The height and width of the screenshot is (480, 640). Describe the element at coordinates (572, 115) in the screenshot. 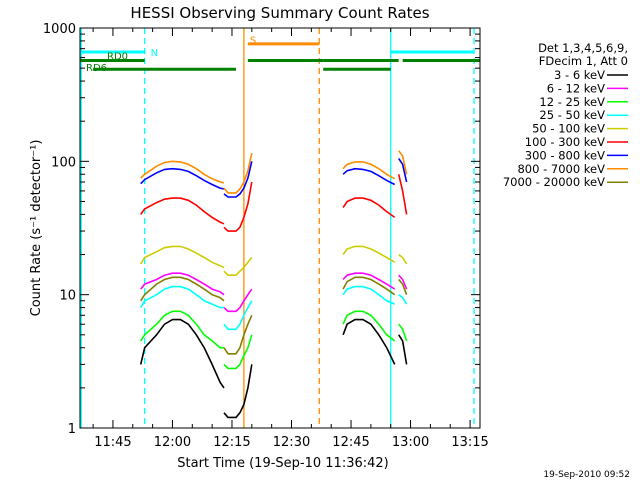

I see `legend-label-3: 25 - 50 keV` at that location.